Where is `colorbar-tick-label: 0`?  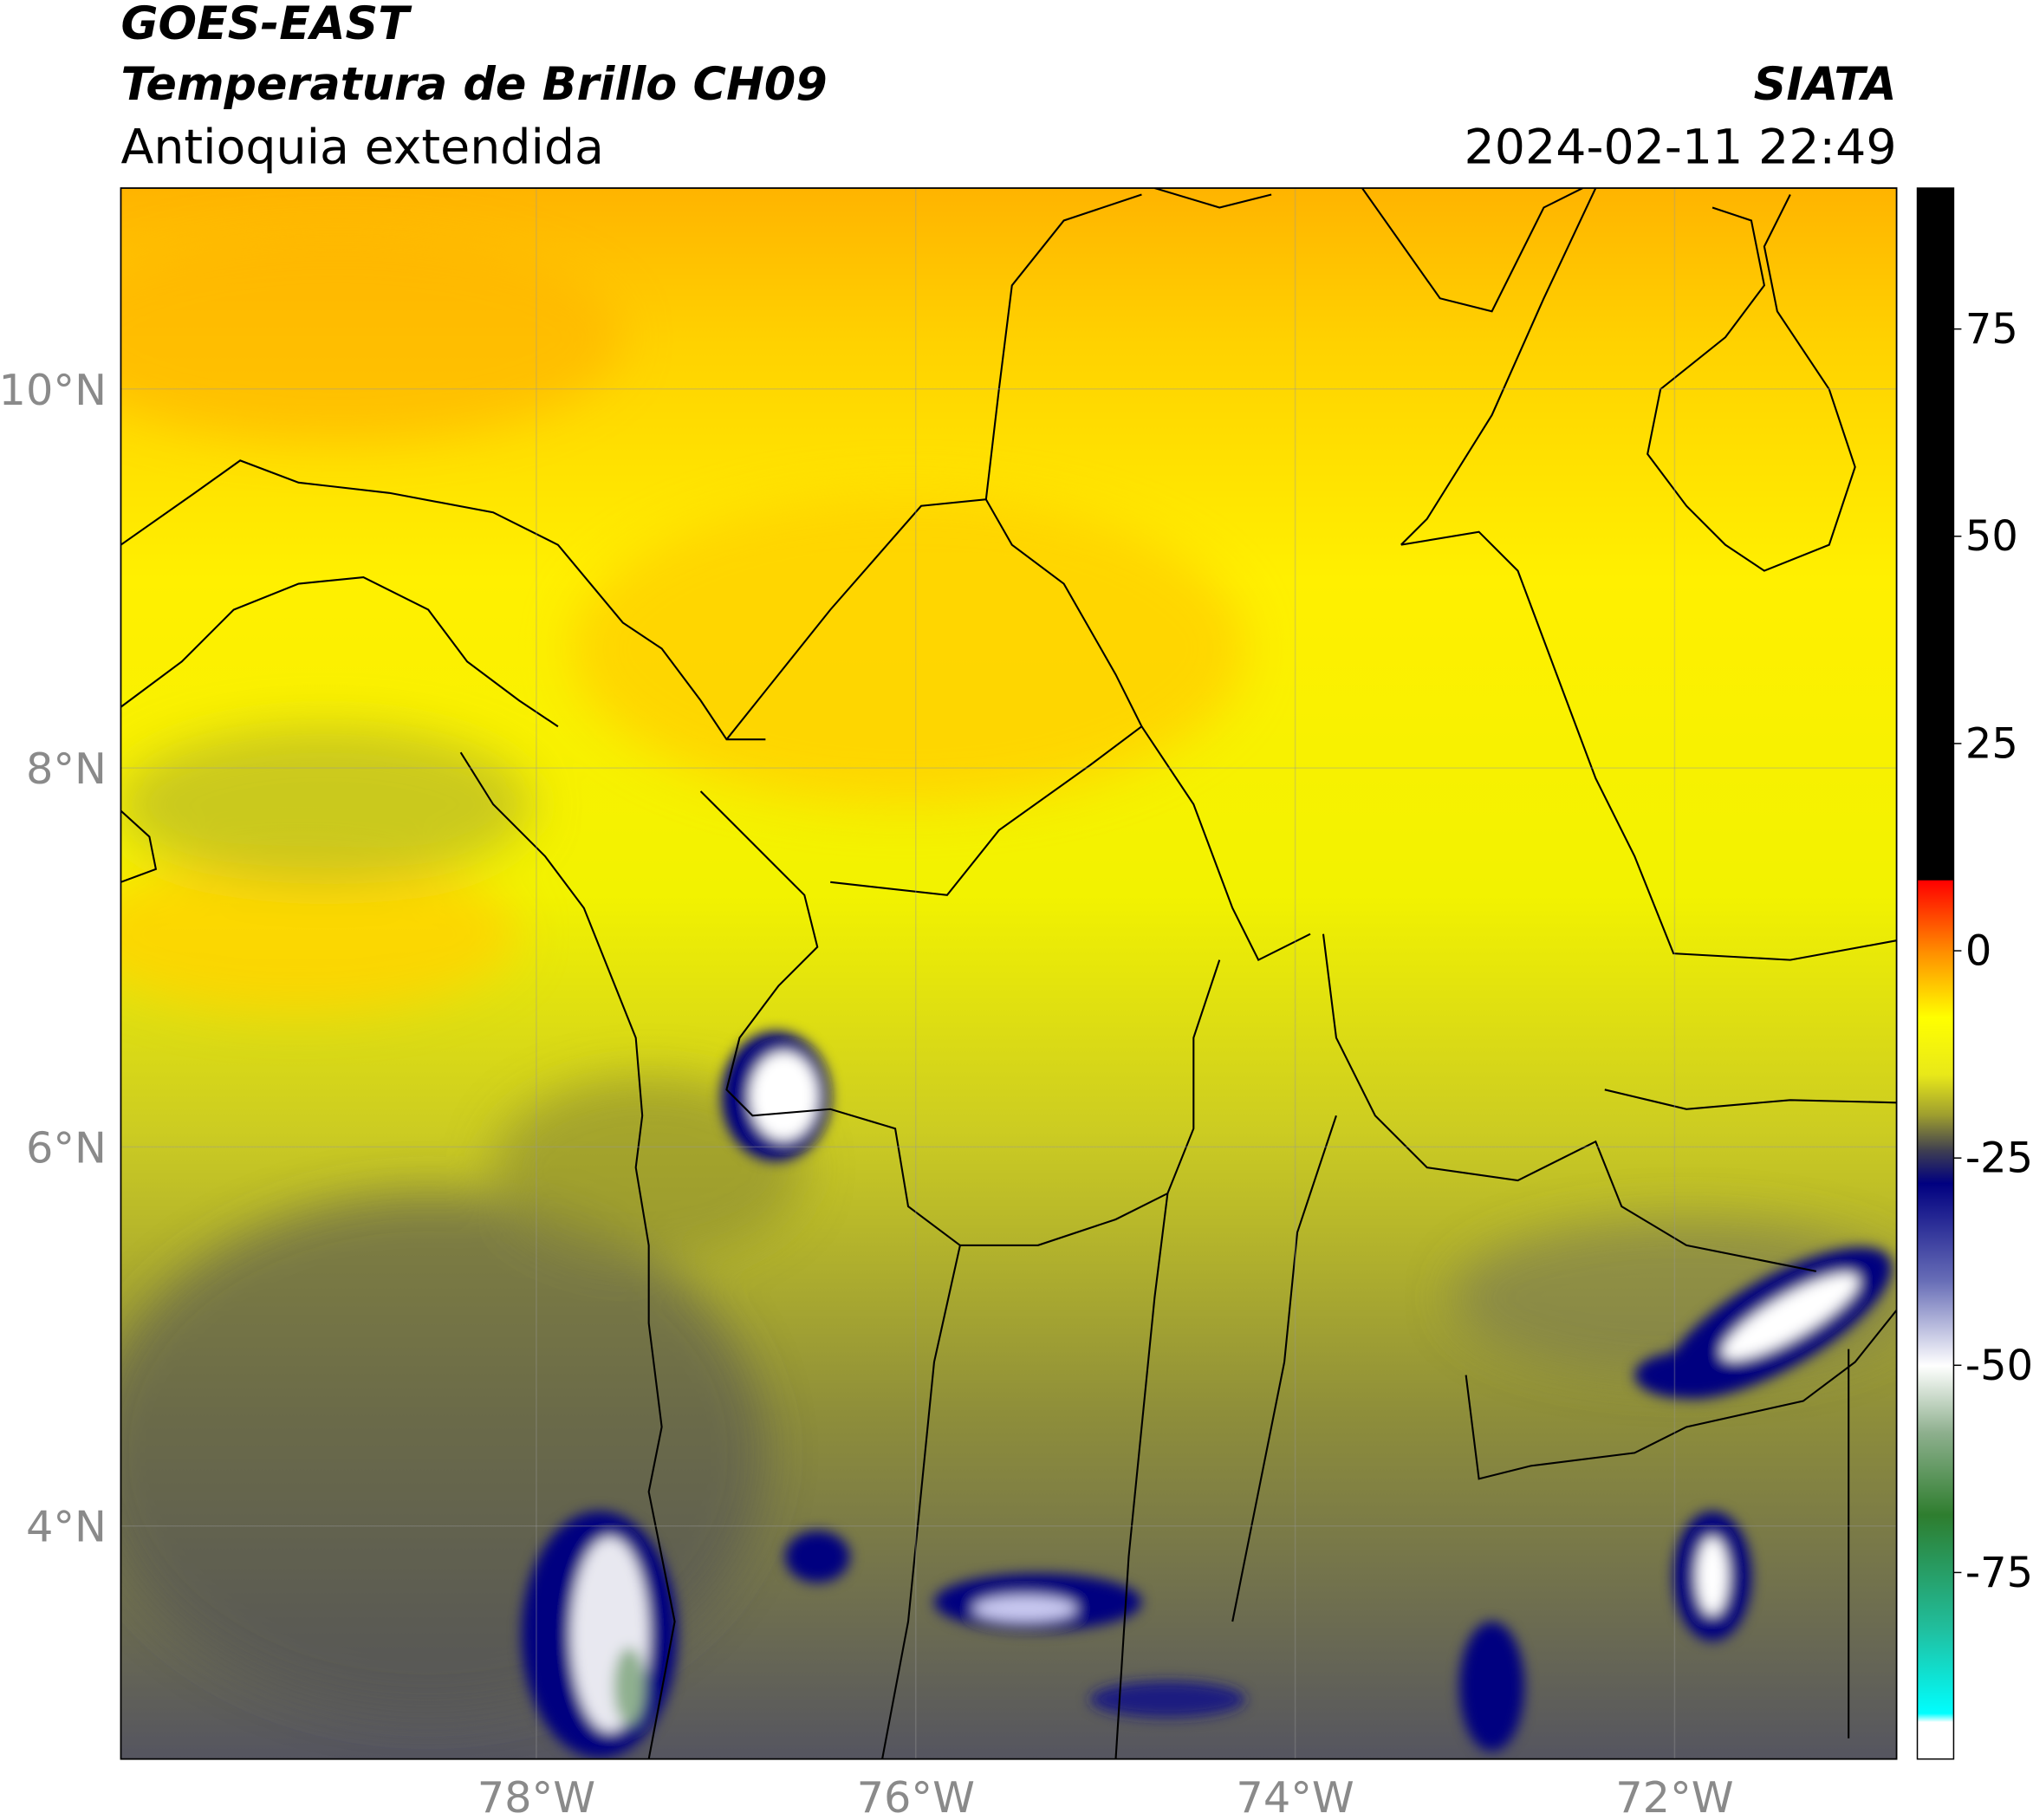
colorbar-tick-label: 0 is located at coordinates (1978, 952).